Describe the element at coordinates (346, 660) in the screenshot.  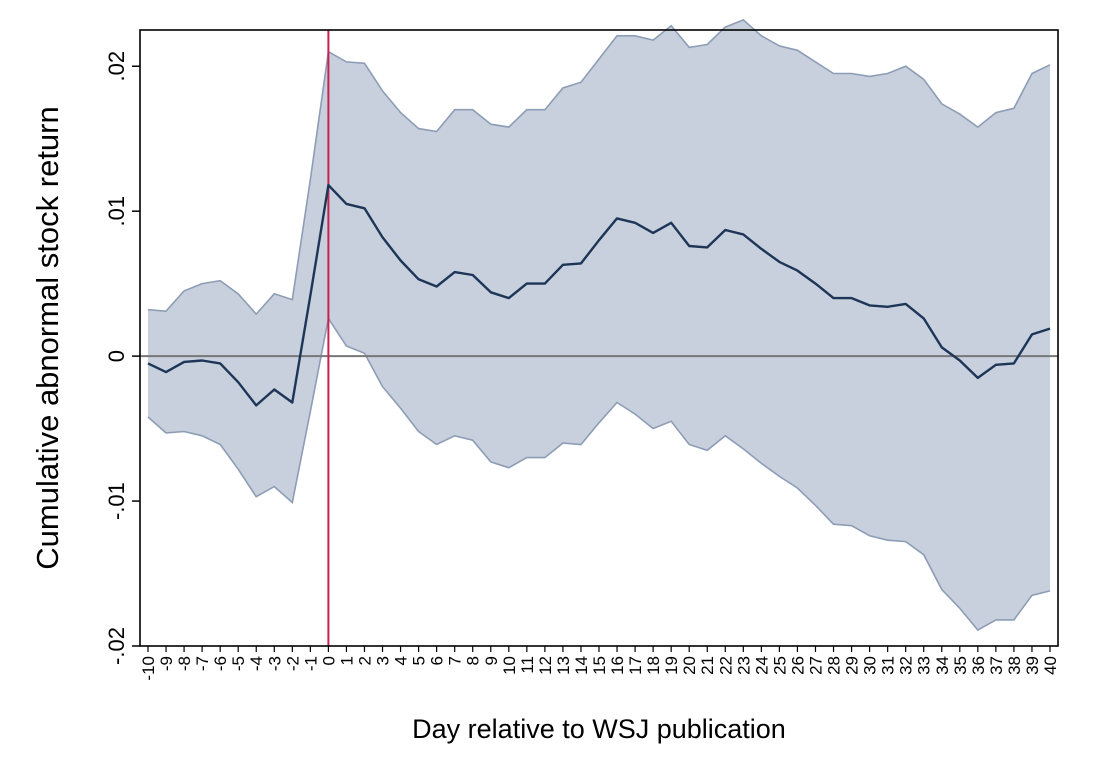
I see `x-tick-label: 1` at that location.